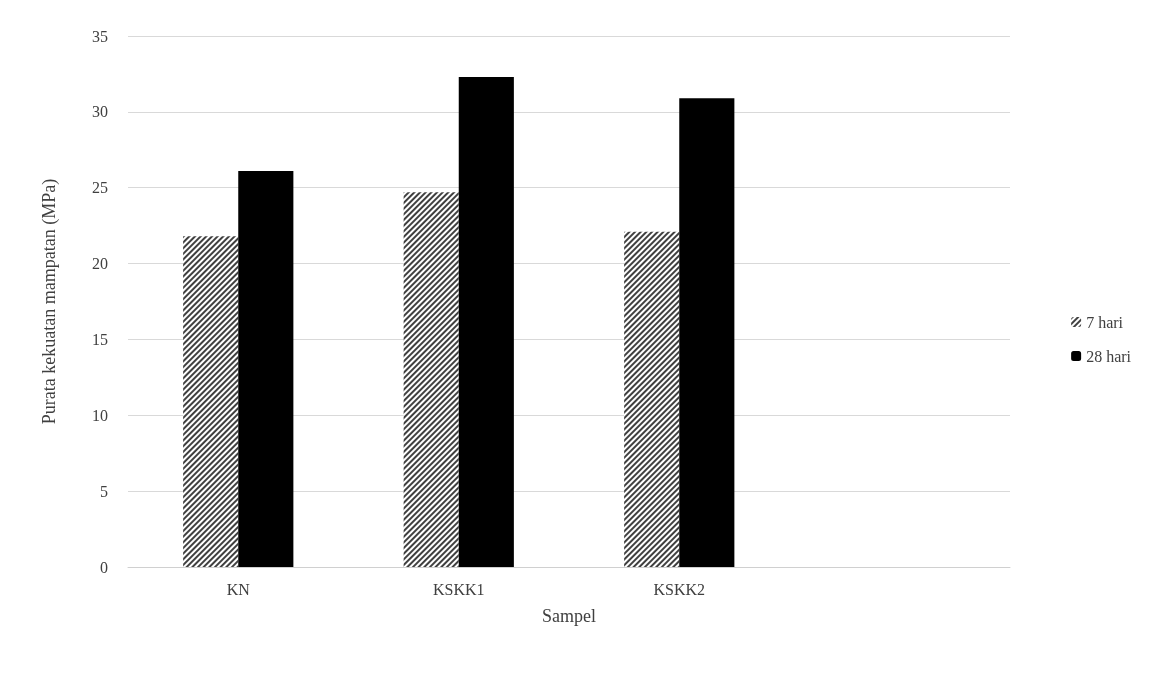 The width and height of the screenshot is (1156, 678). I want to click on y-tick-label: 30, so click(100, 112).